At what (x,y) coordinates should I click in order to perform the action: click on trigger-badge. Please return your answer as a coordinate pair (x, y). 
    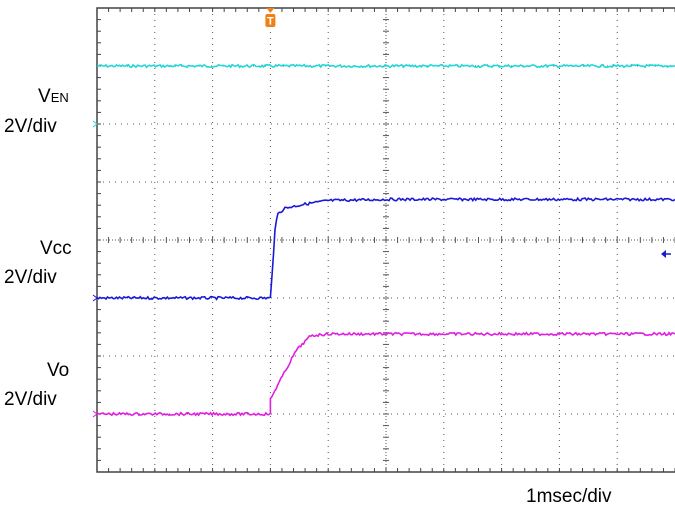
    Looking at the image, I should click on (270, 20).